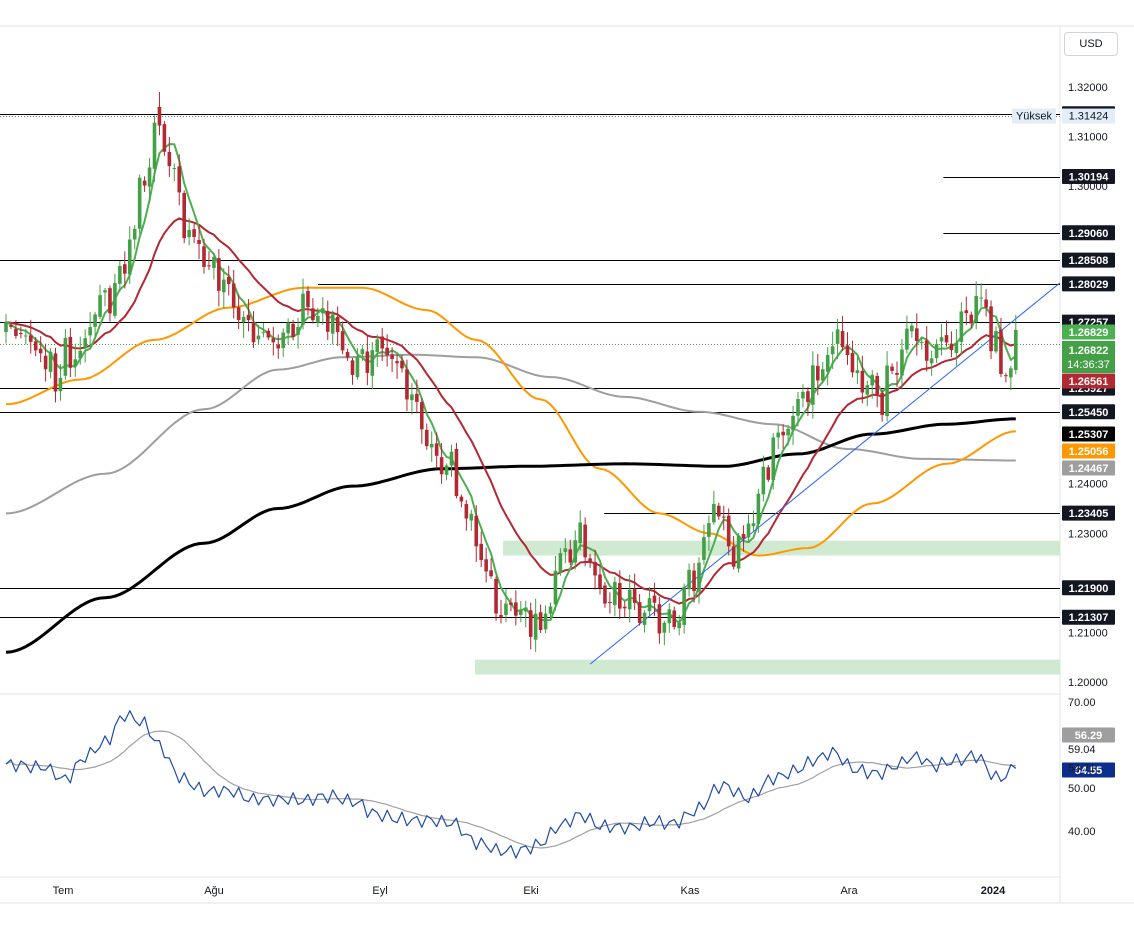  Describe the element at coordinates (63, 891) in the screenshot. I see `time-tick-label: Tem` at that location.